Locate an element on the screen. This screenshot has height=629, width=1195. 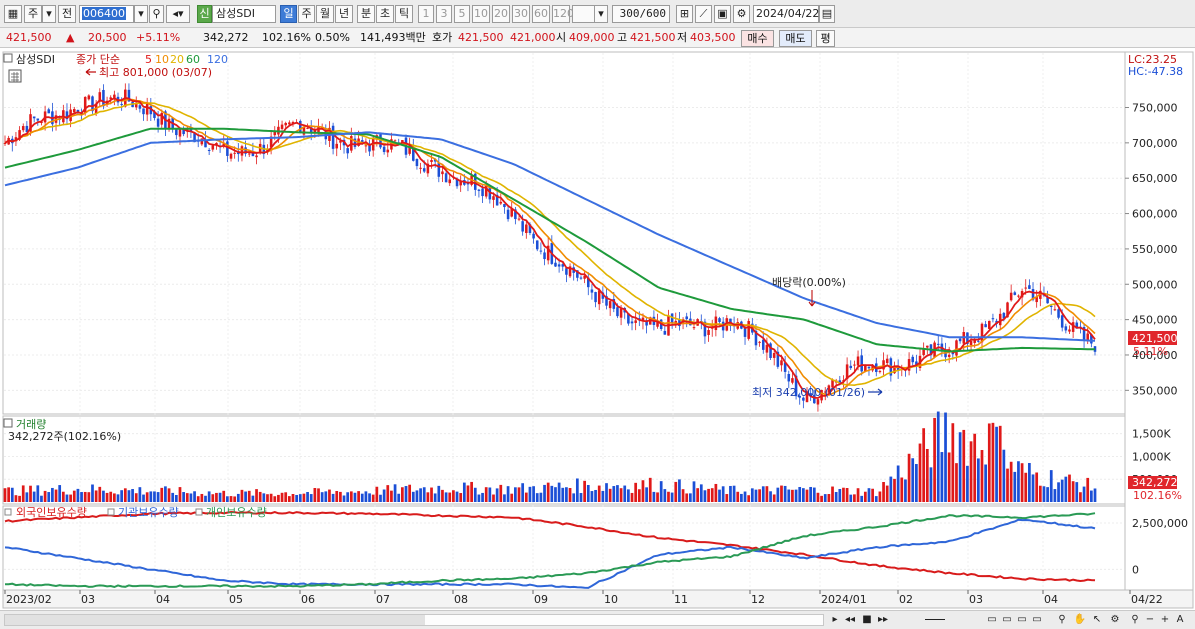
current-price-tag-text: 421,500 is located at coordinates (1155, 338).